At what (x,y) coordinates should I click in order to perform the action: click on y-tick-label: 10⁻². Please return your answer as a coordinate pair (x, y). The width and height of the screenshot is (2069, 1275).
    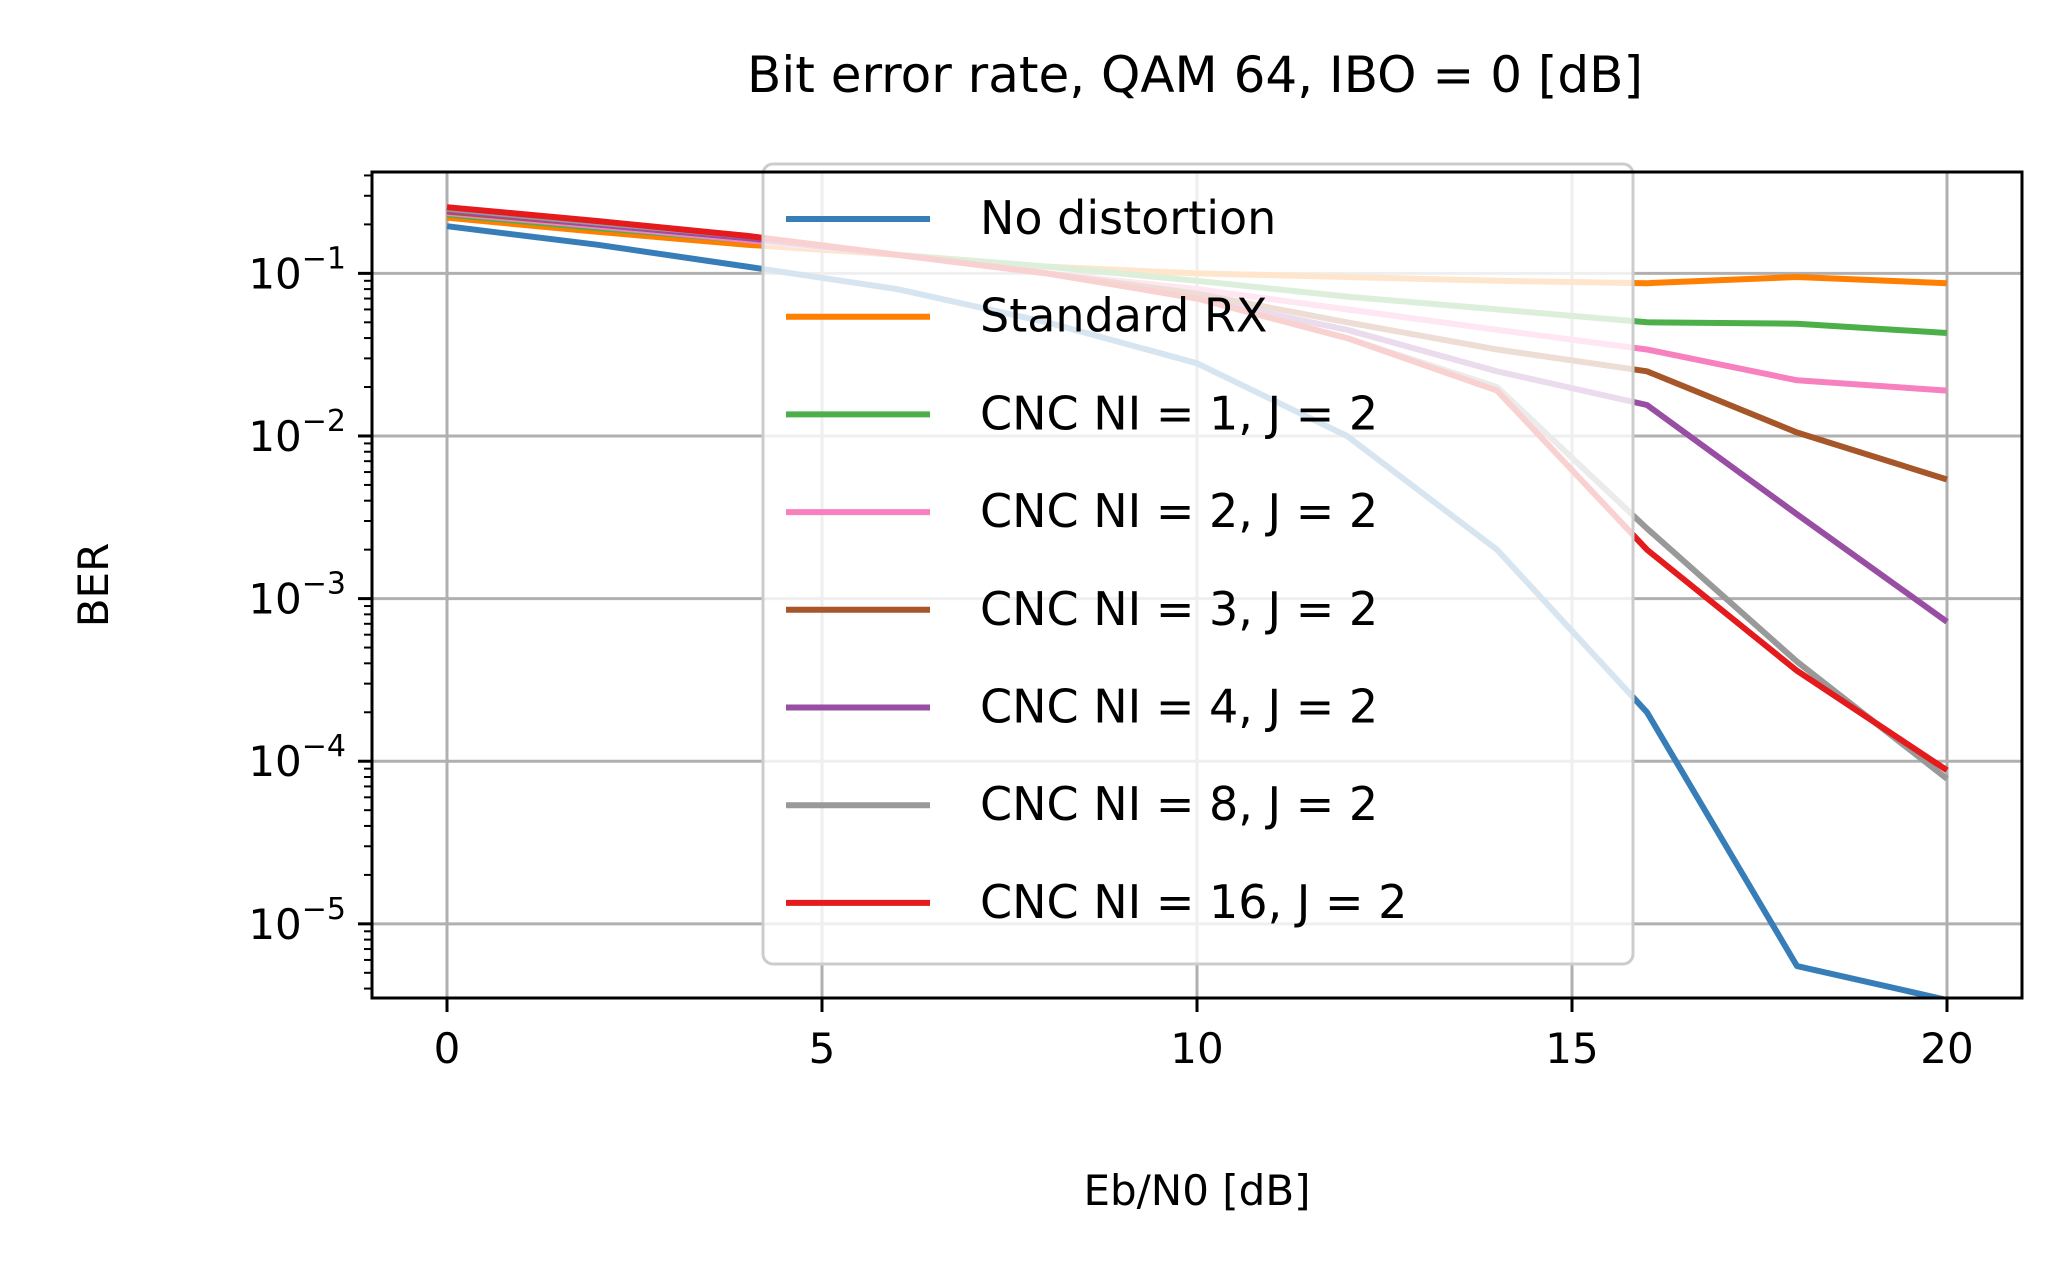
    Looking at the image, I should click on (297, 432).